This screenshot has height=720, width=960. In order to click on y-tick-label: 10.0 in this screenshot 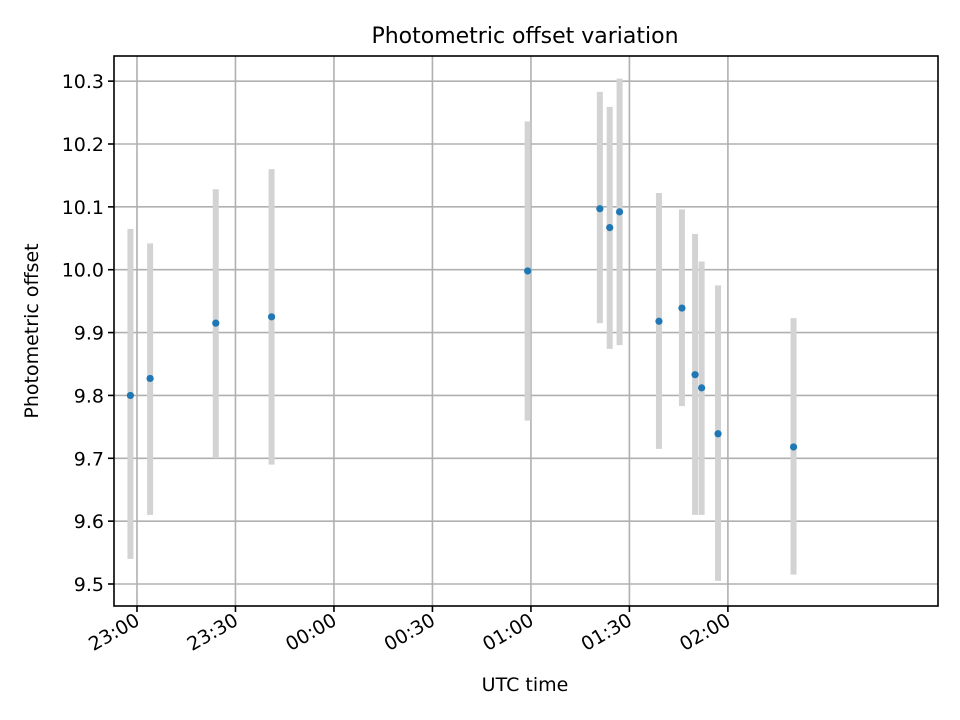, I will do `click(83, 271)`.